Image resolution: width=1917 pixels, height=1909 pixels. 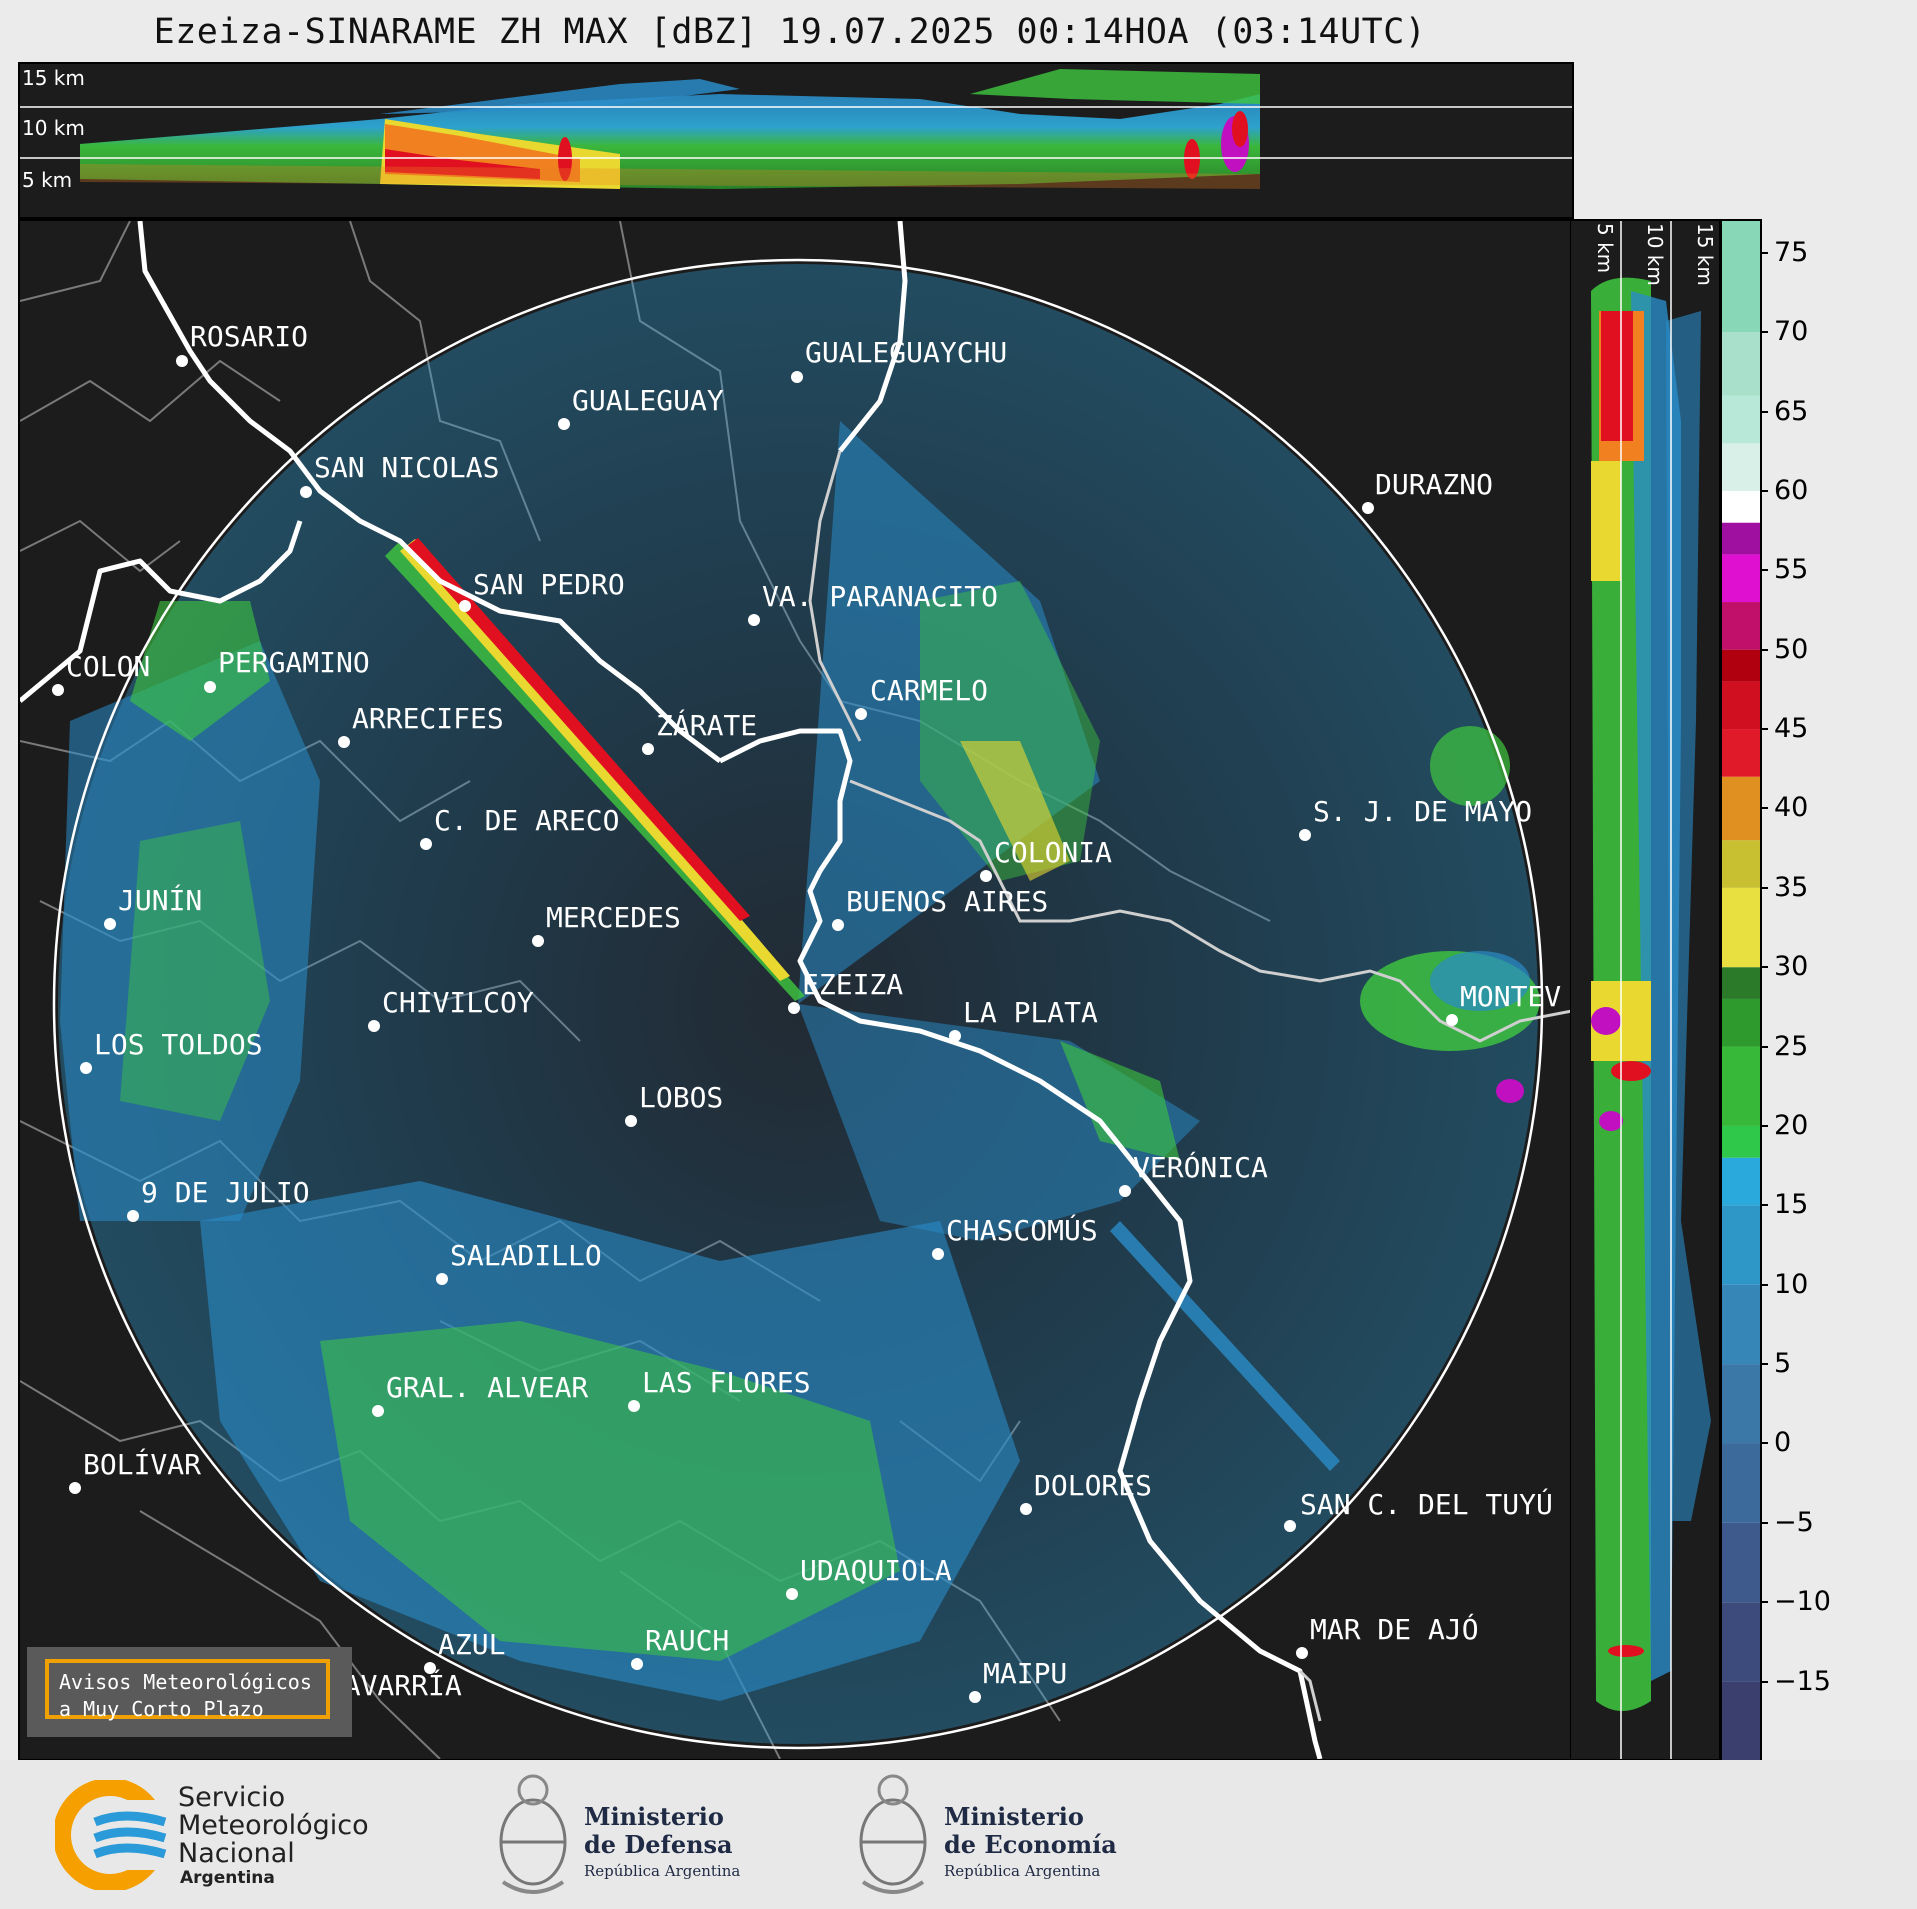 I want to click on colorbar-tick-label: −10, so click(x=1802, y=1602).